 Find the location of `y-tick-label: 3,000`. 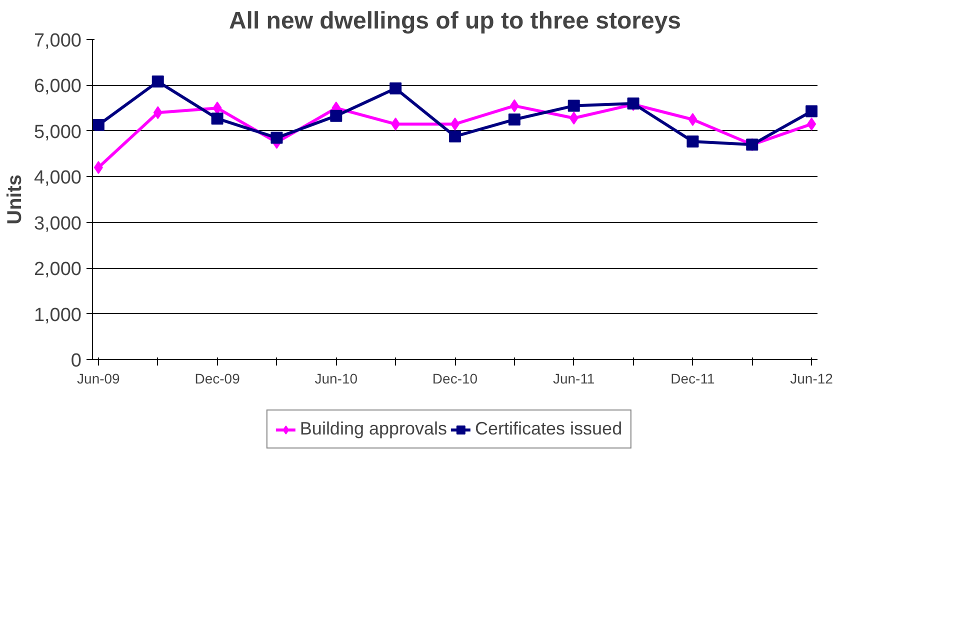

y-tick-label: 3,000 is located at coordinates (58, 223).